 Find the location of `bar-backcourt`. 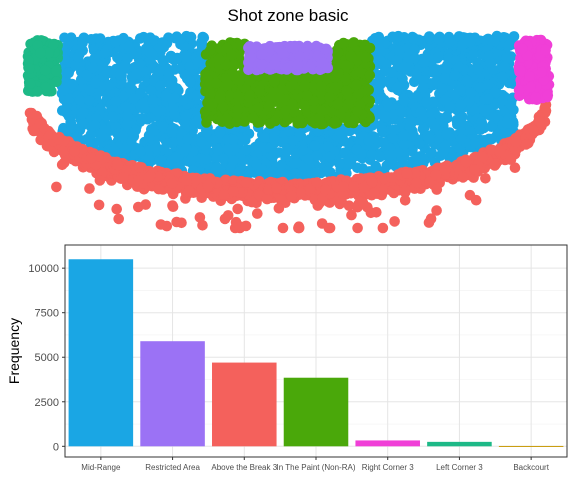

bar-backcourt is located at coordinates (531, 446).